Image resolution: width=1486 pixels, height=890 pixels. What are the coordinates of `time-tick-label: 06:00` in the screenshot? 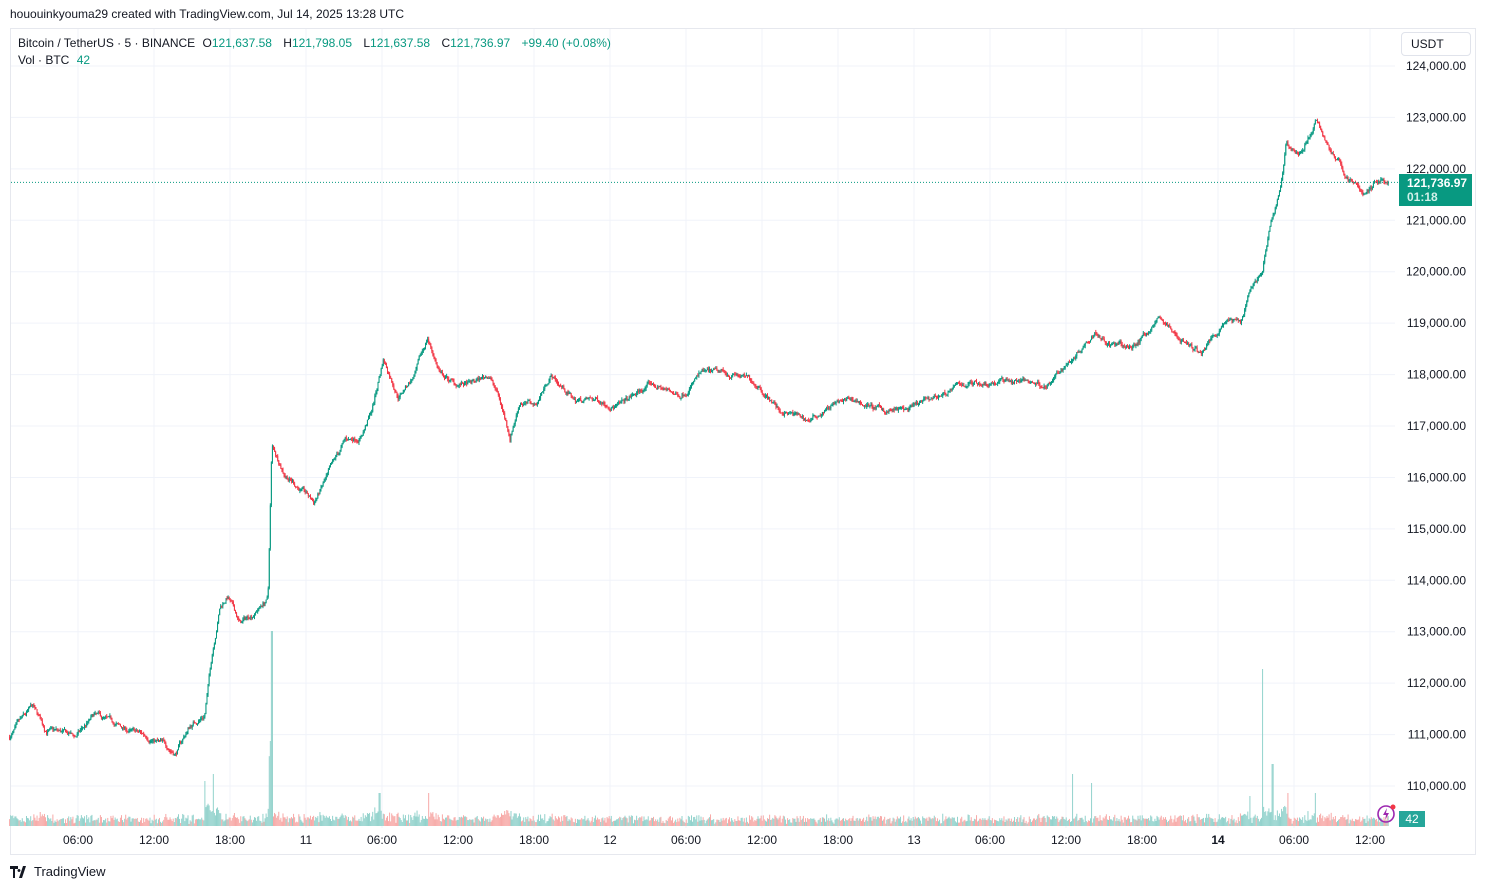 It's located at (1294, 840).